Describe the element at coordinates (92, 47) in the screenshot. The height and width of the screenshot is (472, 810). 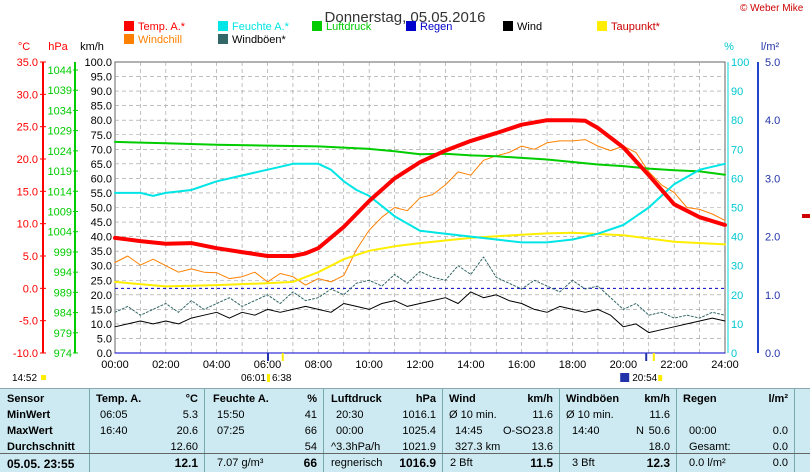
I see `wind-axis-label: km/h` at that location.